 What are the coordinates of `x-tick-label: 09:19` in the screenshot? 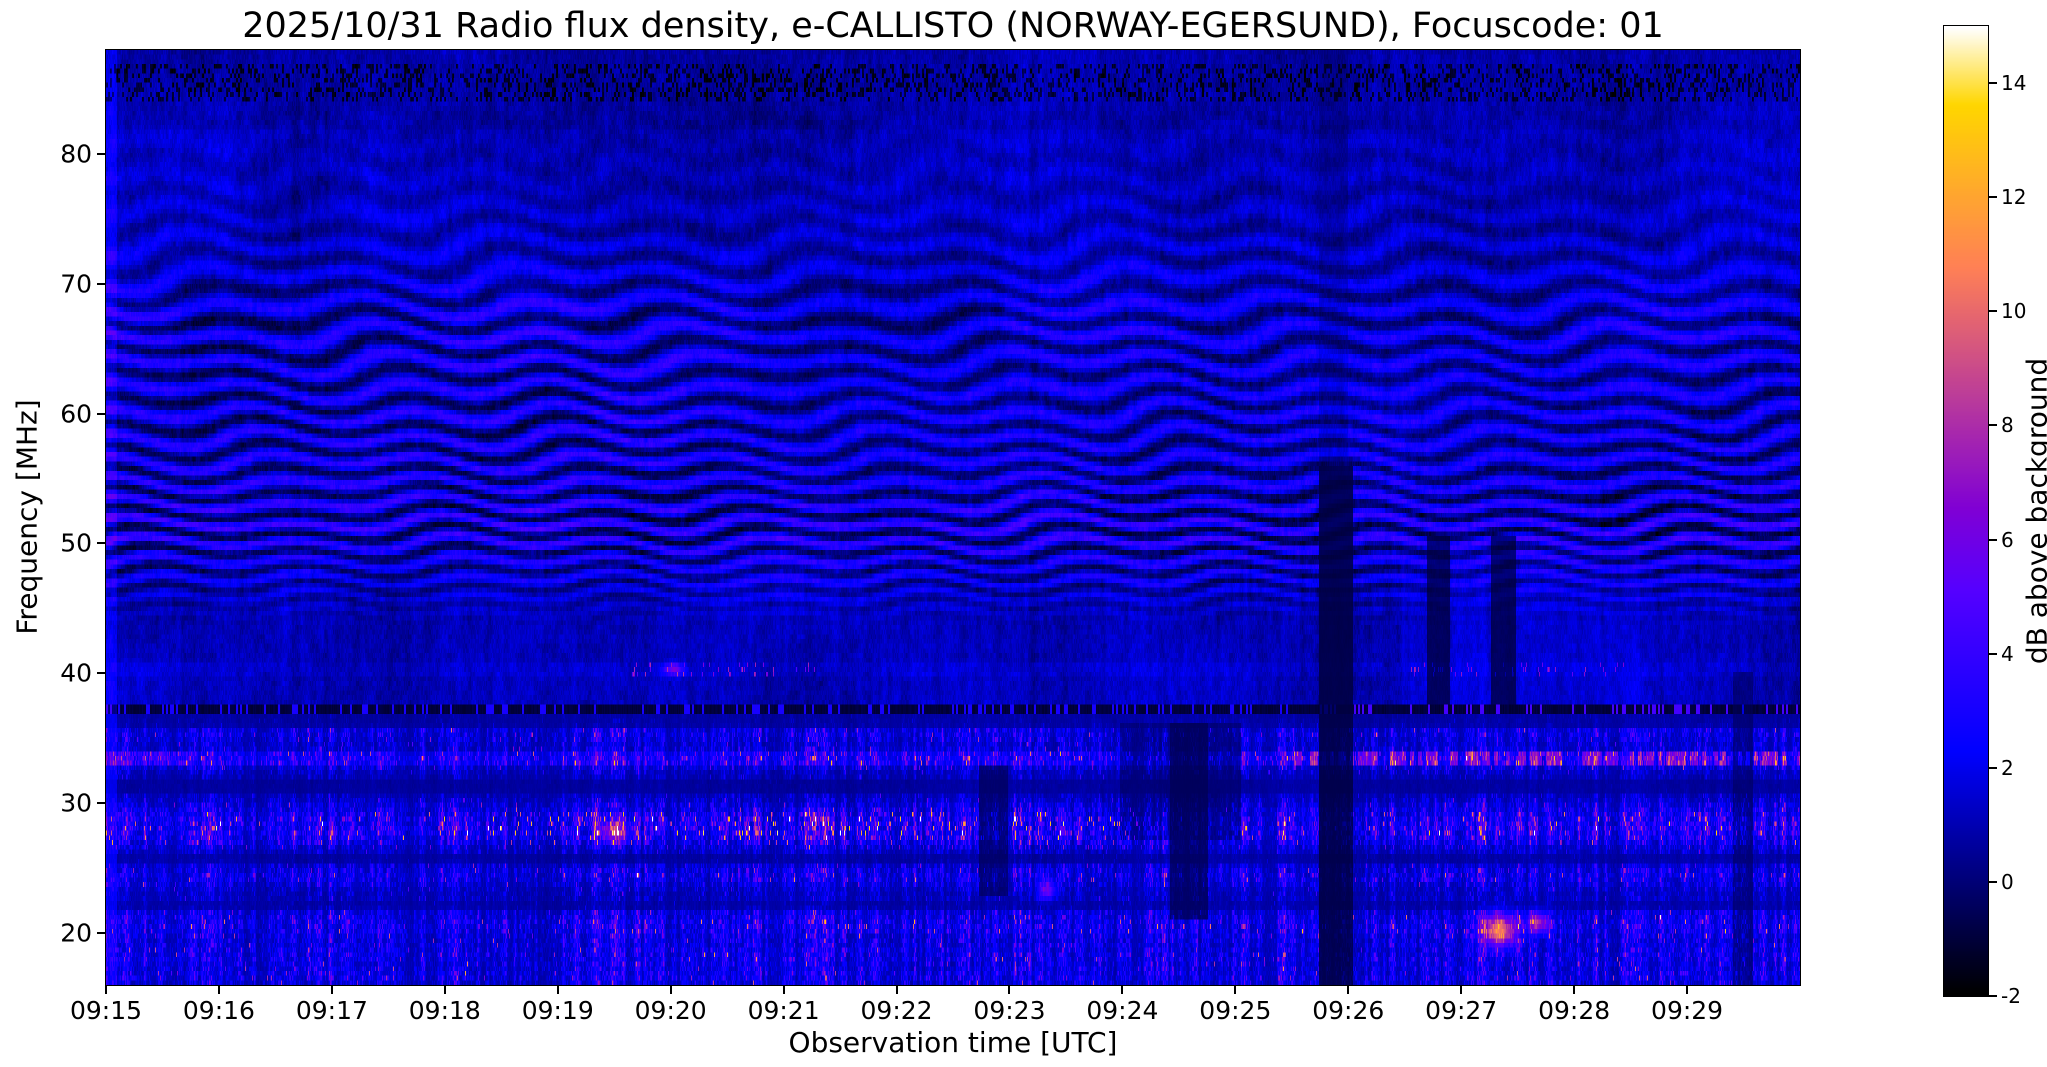 It's located at (557, 1010).